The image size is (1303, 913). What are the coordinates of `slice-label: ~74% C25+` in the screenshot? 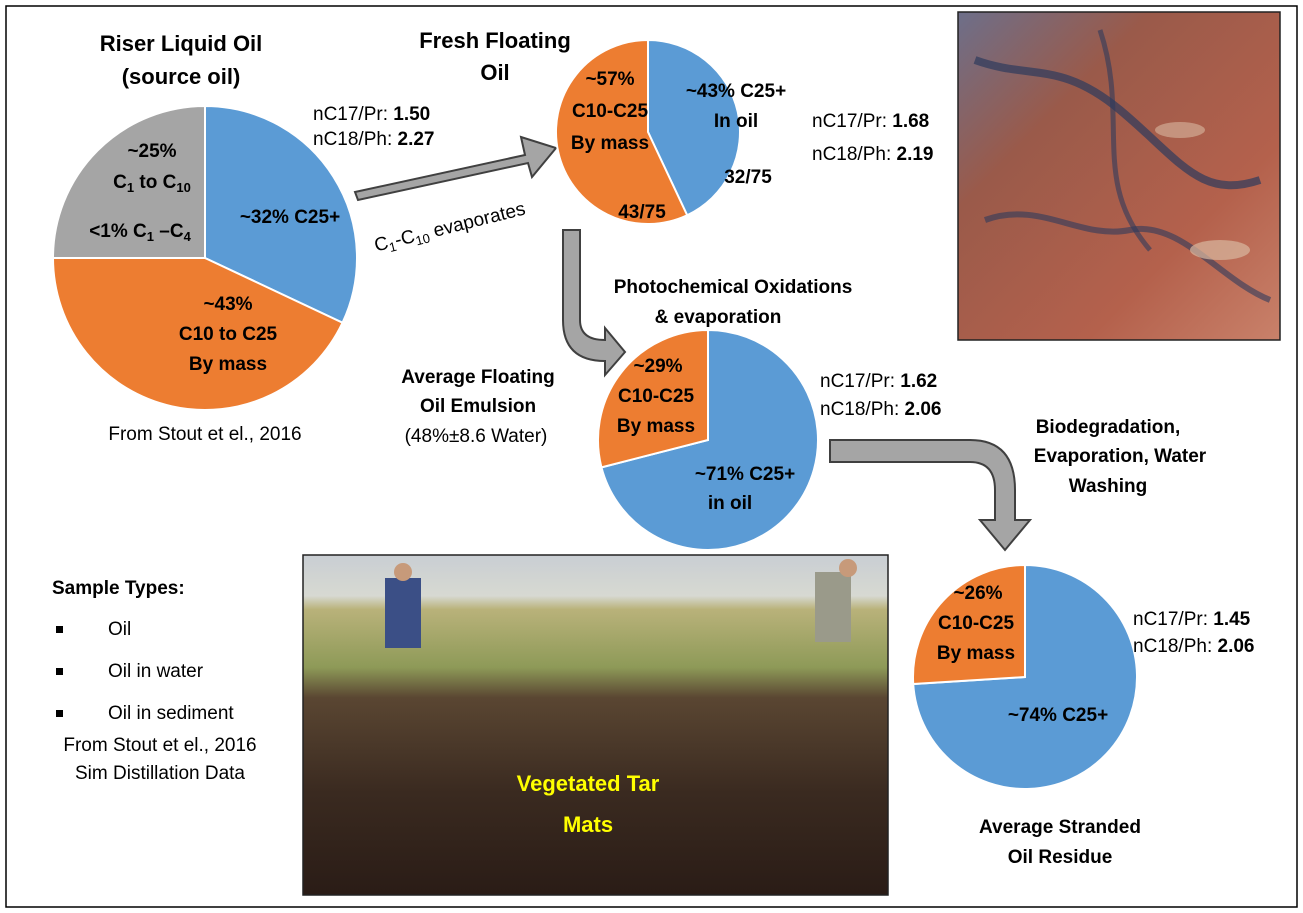 It's located at (1058, 715).